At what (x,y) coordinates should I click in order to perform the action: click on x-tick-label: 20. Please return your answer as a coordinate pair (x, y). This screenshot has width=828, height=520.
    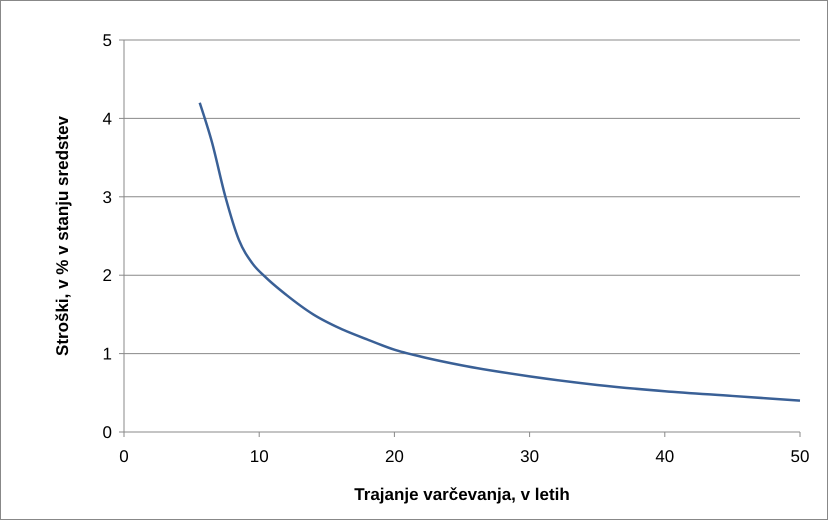
    Looking at the image, I should click on (394, 456).